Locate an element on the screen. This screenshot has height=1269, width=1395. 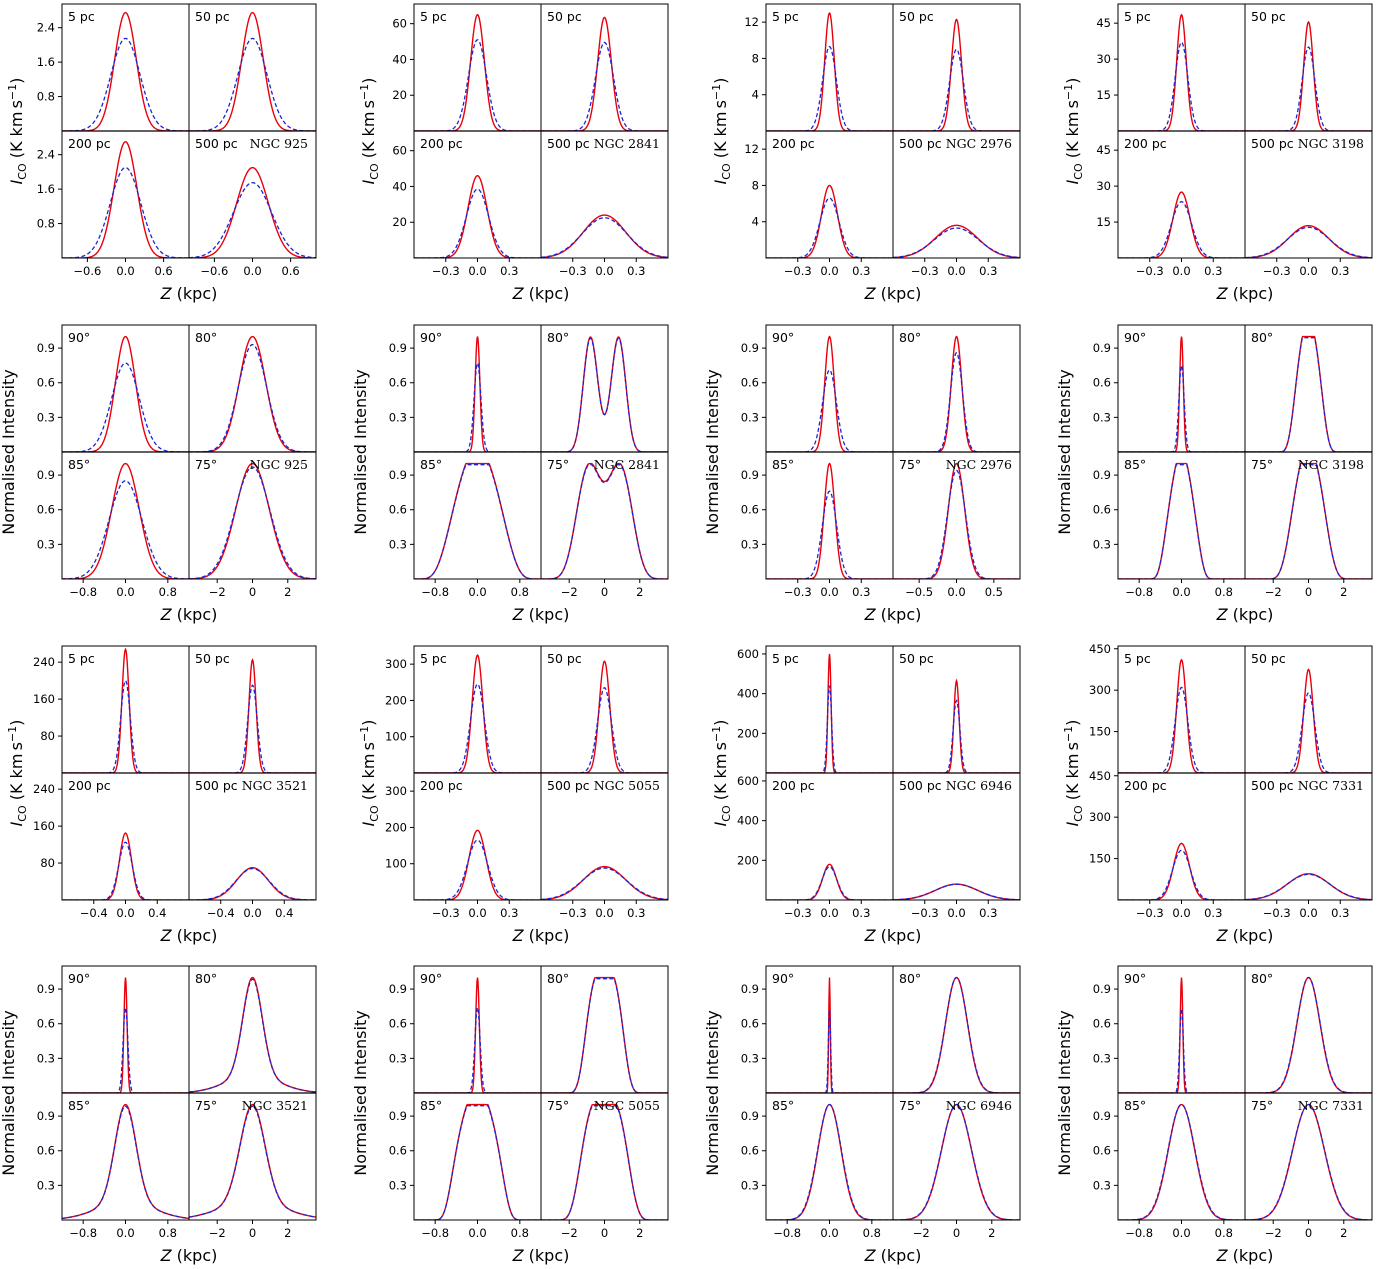
x-tick-label: 0.8 is located at coordinates (872, 1233).